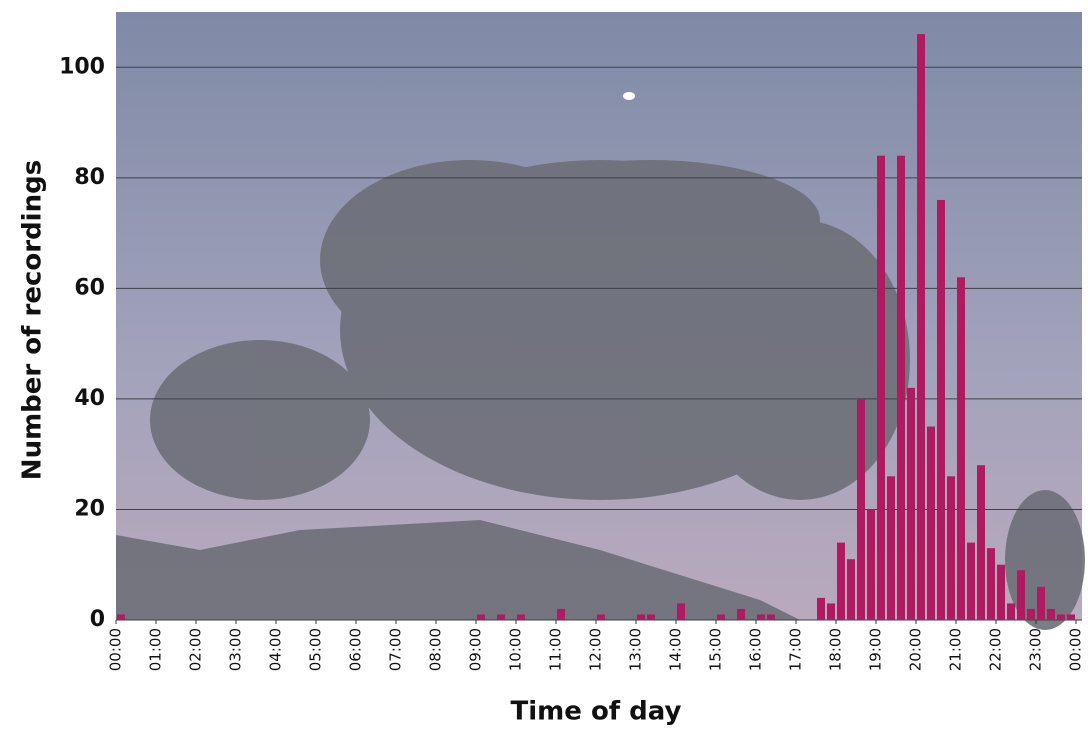  Describe the element at coordinates (33, 320) in the screenshot. I see `y-axis-label: Number of recordings` at that location.